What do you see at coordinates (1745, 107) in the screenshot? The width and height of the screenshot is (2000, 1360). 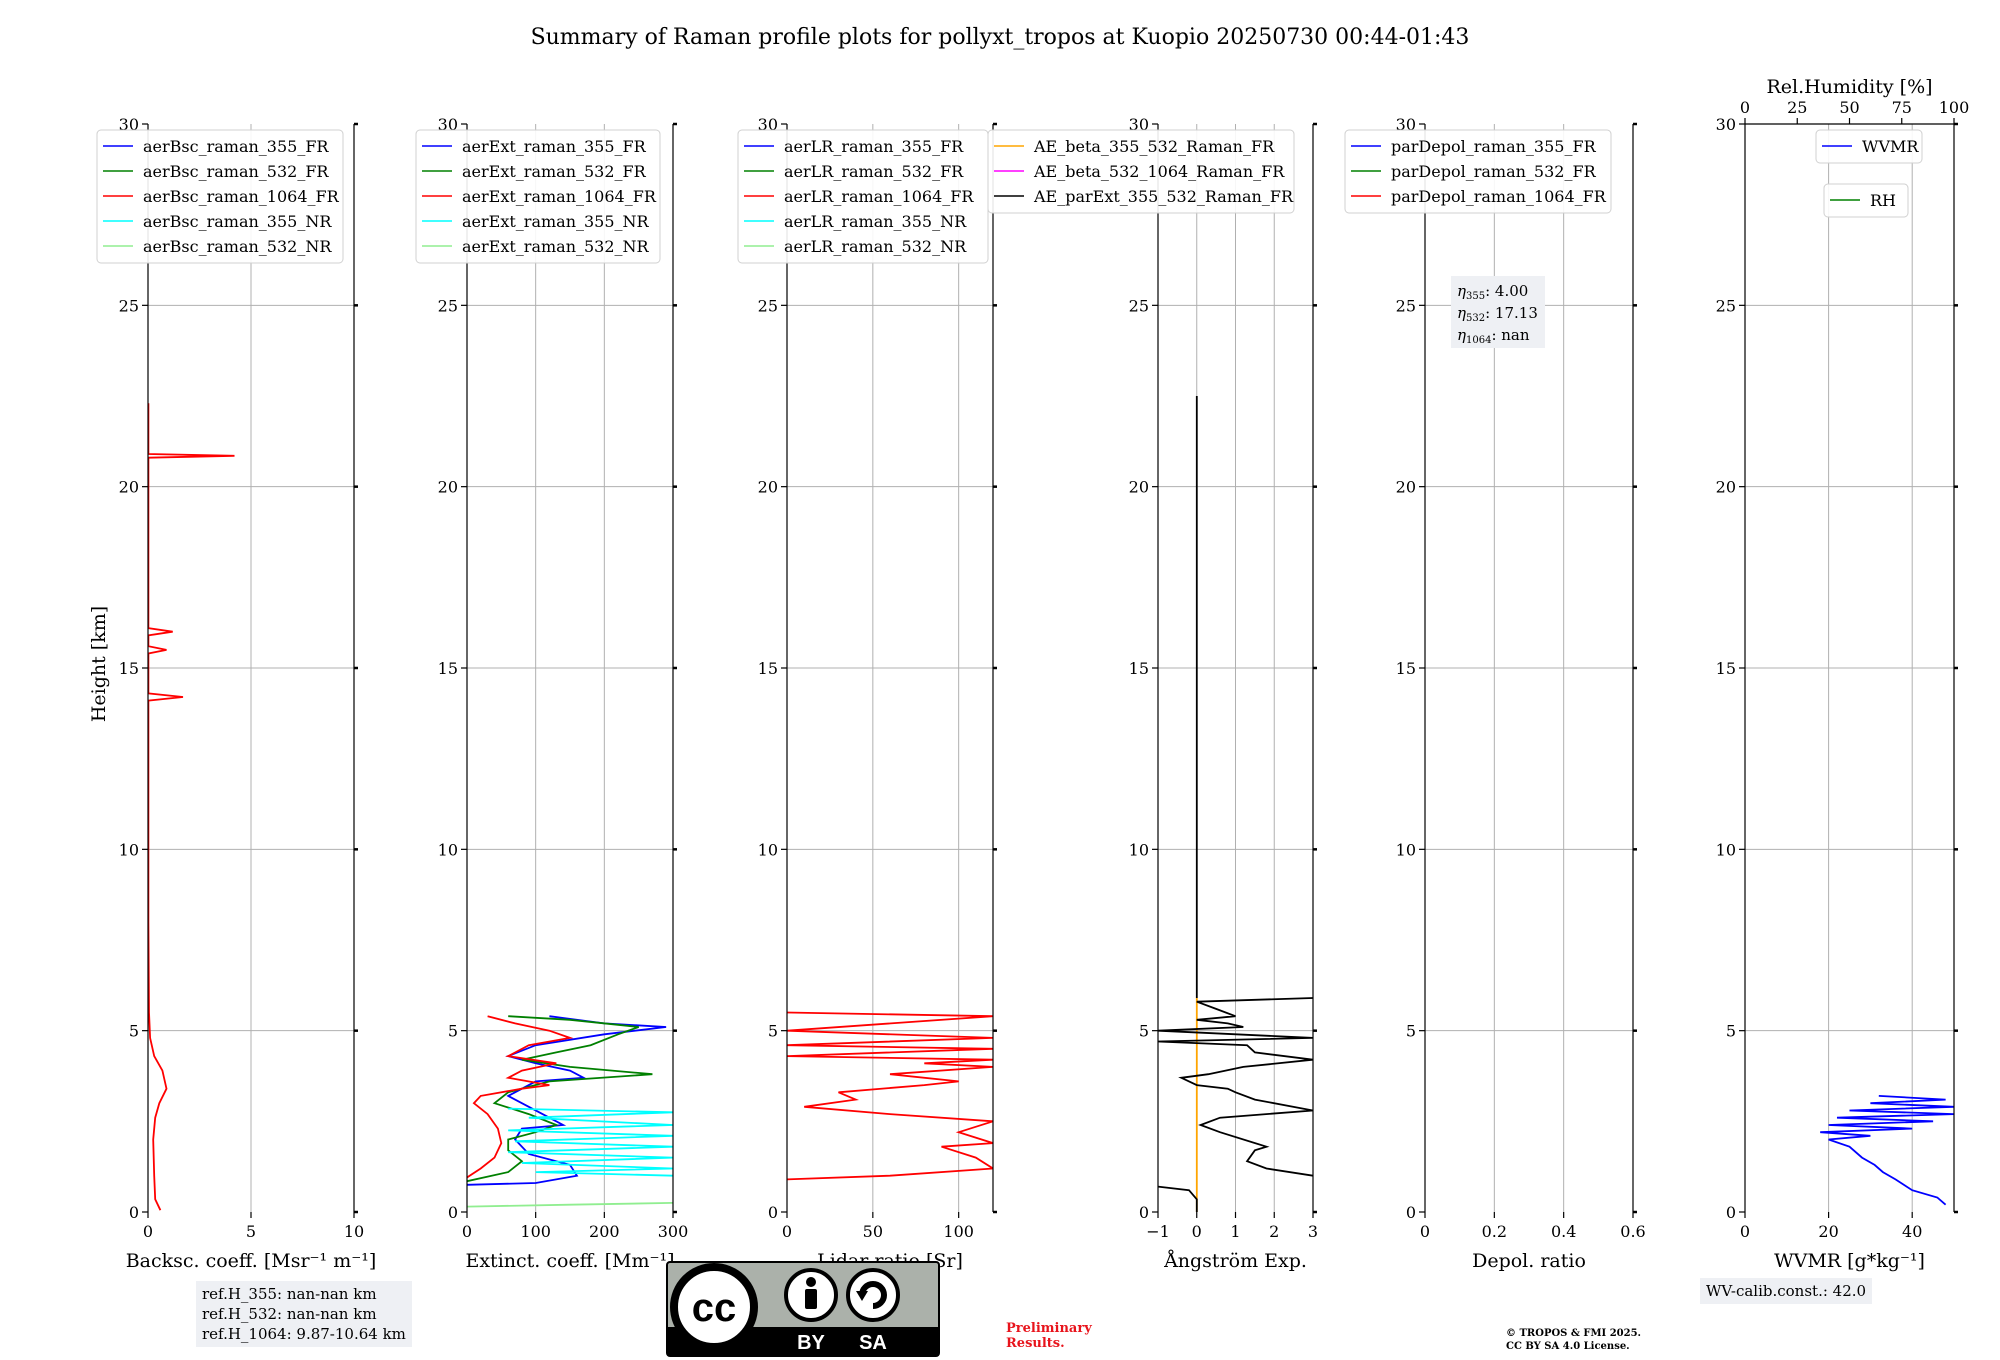 I see `x-top-tick-label: 0` at bounding box center [1745, 107].